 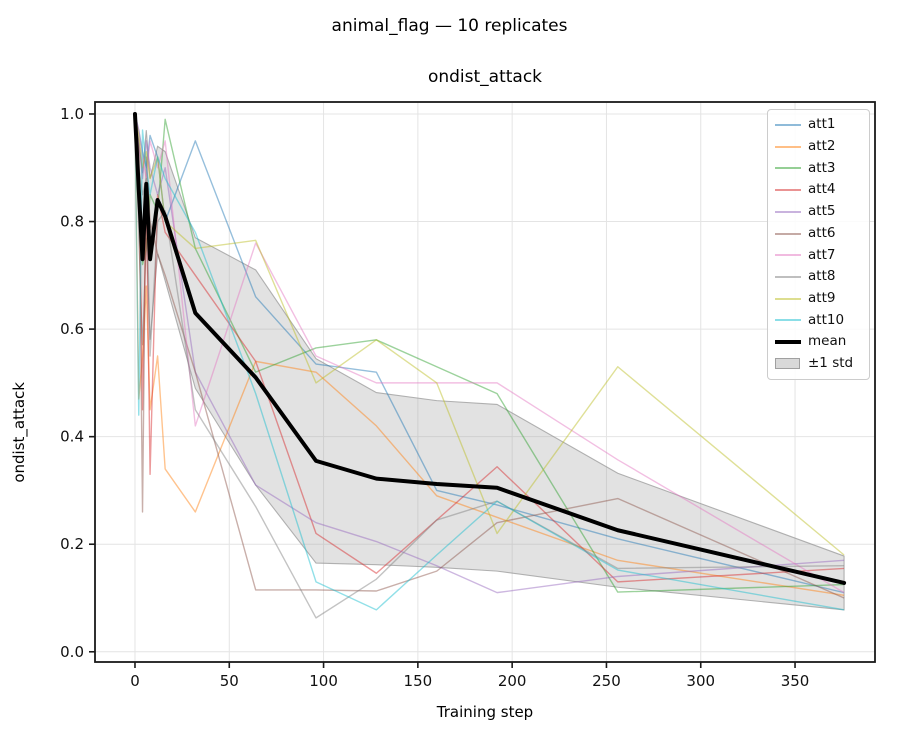 I want to click on legend-item-att9: att9, so click(x=818, y=299).